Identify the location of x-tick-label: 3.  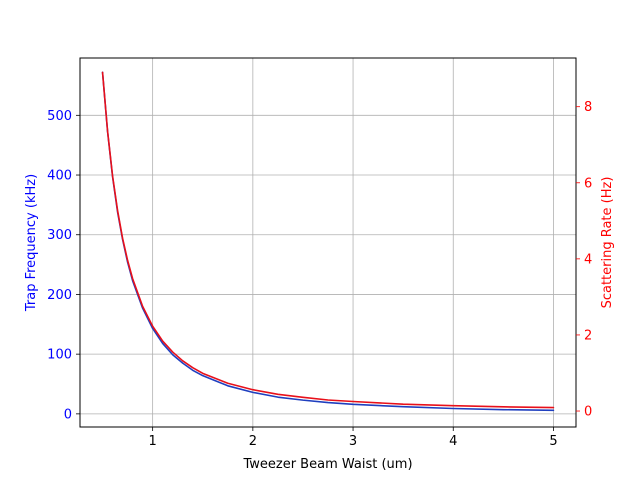
(353, 441).